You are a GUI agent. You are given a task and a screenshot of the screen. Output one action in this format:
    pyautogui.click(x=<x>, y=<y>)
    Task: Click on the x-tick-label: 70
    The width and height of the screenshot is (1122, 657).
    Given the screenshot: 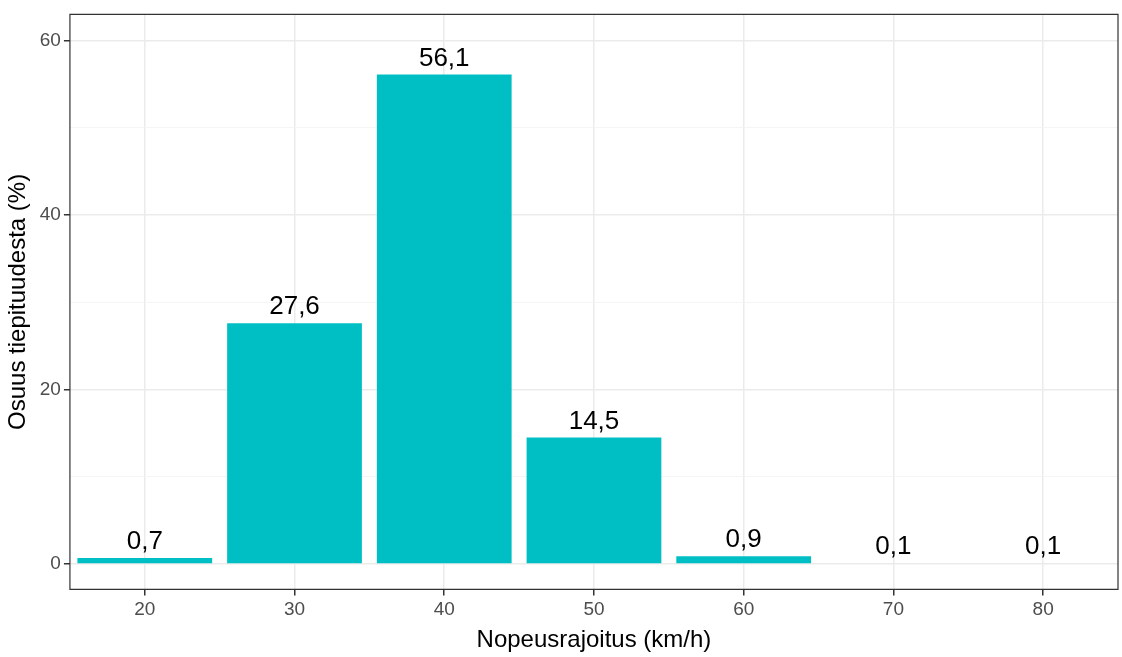 What is the action you would take?
    pyautogui.click(x=893, y=609)
    